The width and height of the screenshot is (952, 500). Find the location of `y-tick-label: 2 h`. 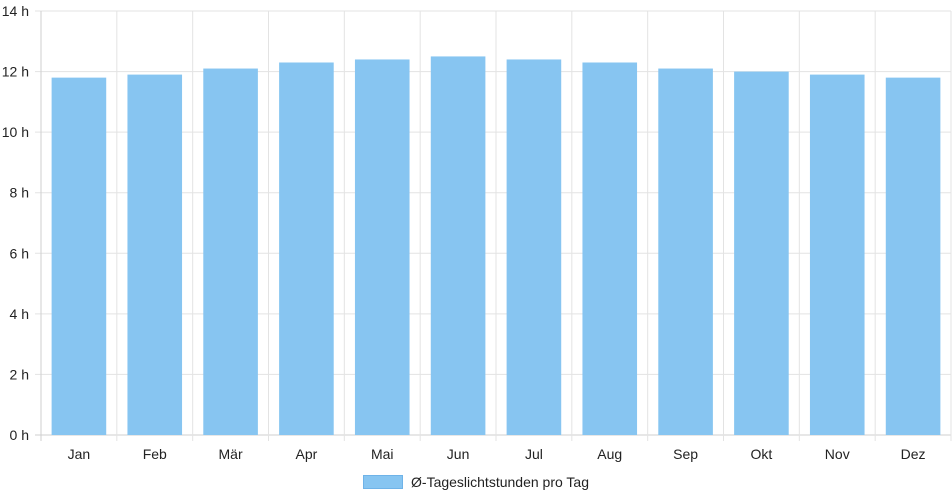

y-tick-label: 2 h is located at coordinates (19, 374).